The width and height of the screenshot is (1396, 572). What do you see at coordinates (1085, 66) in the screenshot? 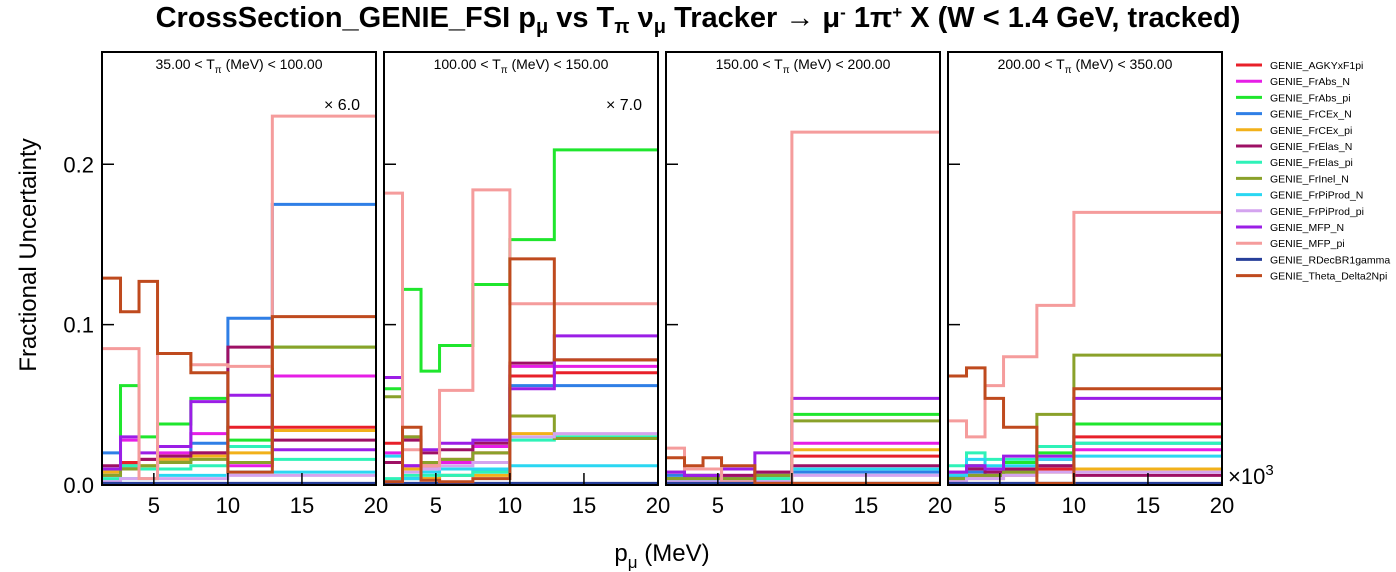
I see `panel-label: 200.00 < Tπ (MeV) < 350.00` at bounding box center [1085, 66].